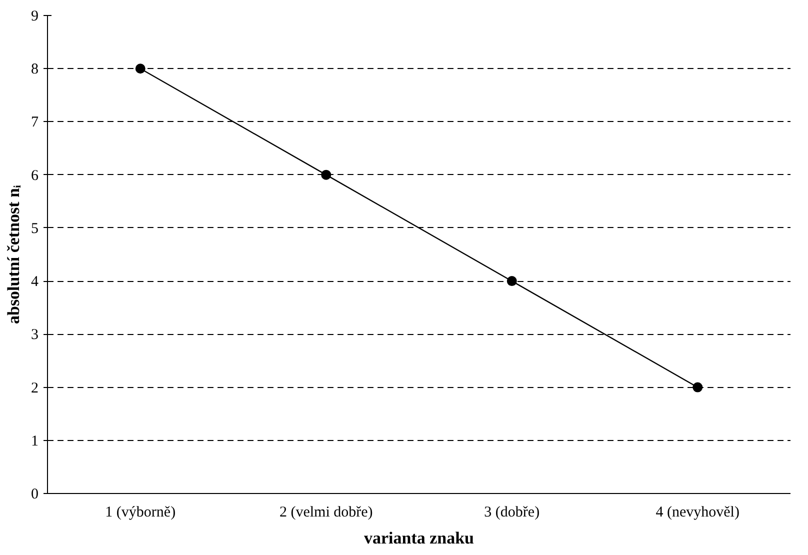 Image resolution: width=808 pixels, height=555 pixels. What do you see at coordinates (34, 16) in the screenshot?
I see `y-tick-label: 9` at bounding box center [34, 16].